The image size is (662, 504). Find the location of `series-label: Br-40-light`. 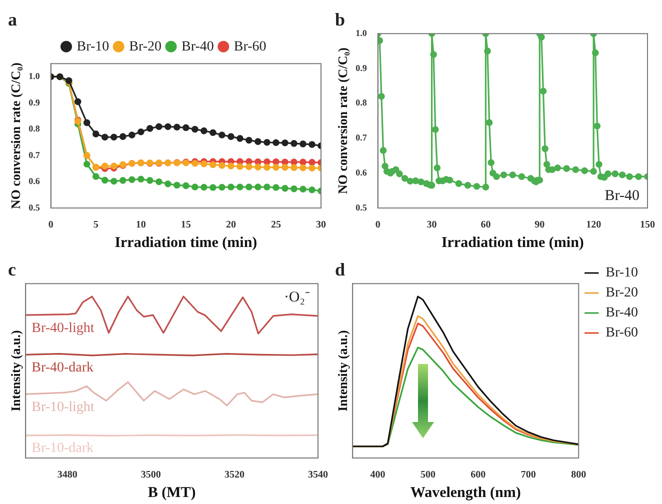

series-label: Br-40-light is located at coordinates (63, 328).